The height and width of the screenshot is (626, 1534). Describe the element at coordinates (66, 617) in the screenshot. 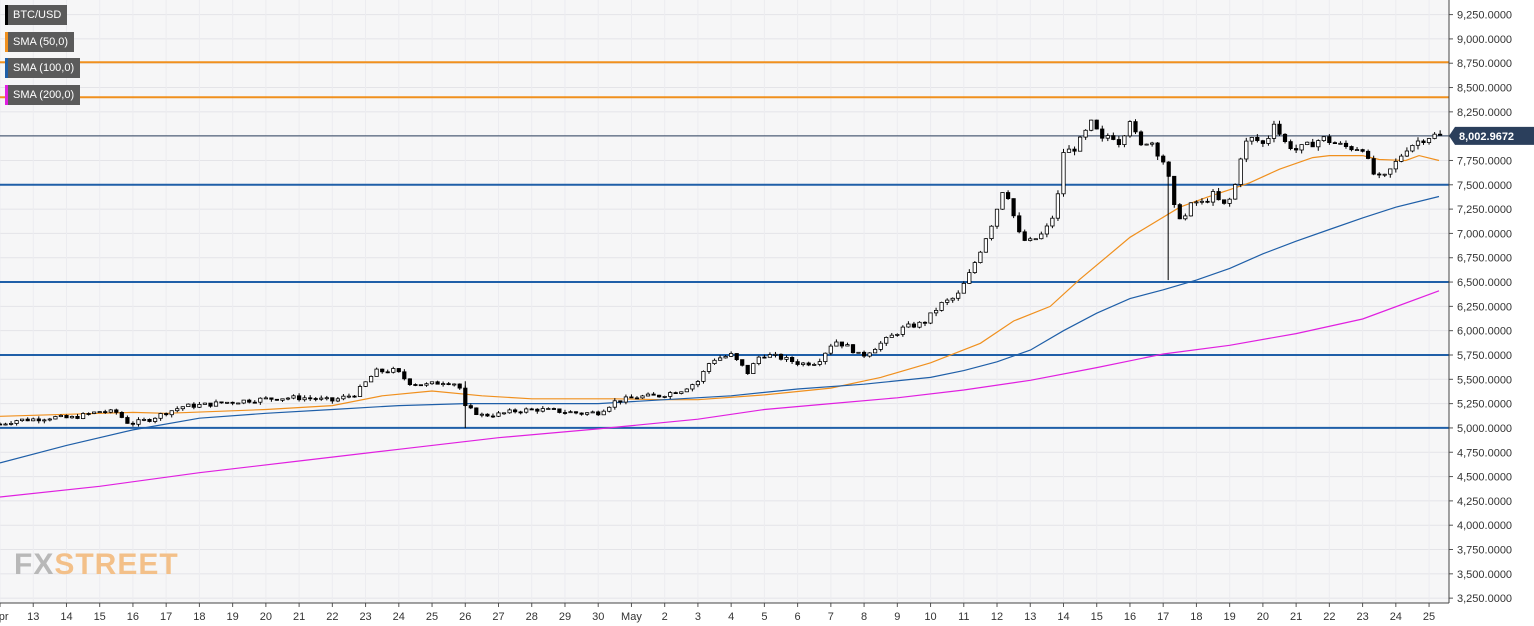

I see `x-tick-label: 14` at that location.